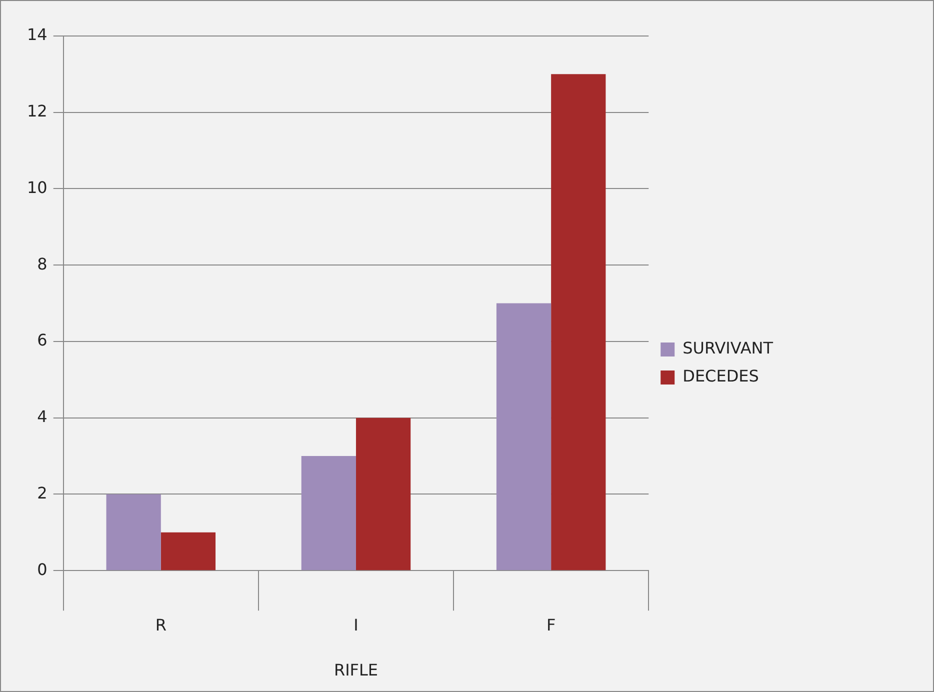  I want to click on y-tick-label: 0, so click(42, 569).